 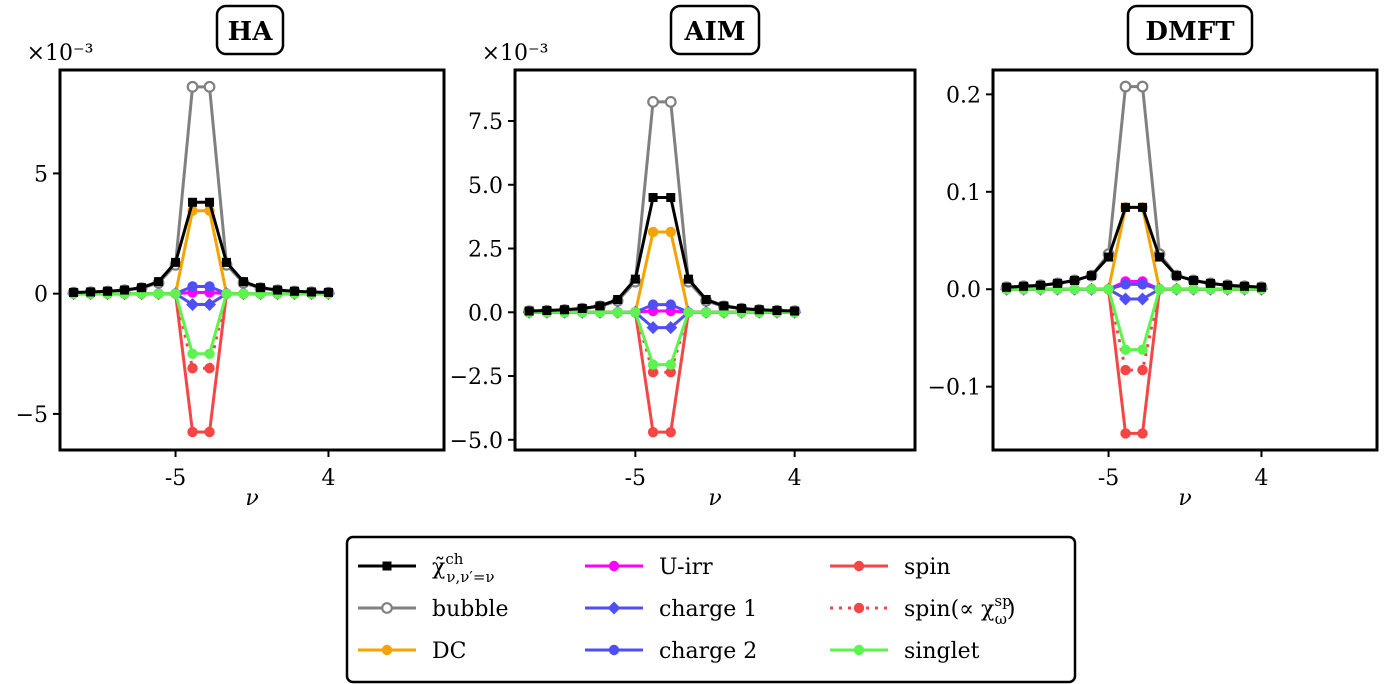 I want to click on legend-label: DC, so click(x=449, y=651).